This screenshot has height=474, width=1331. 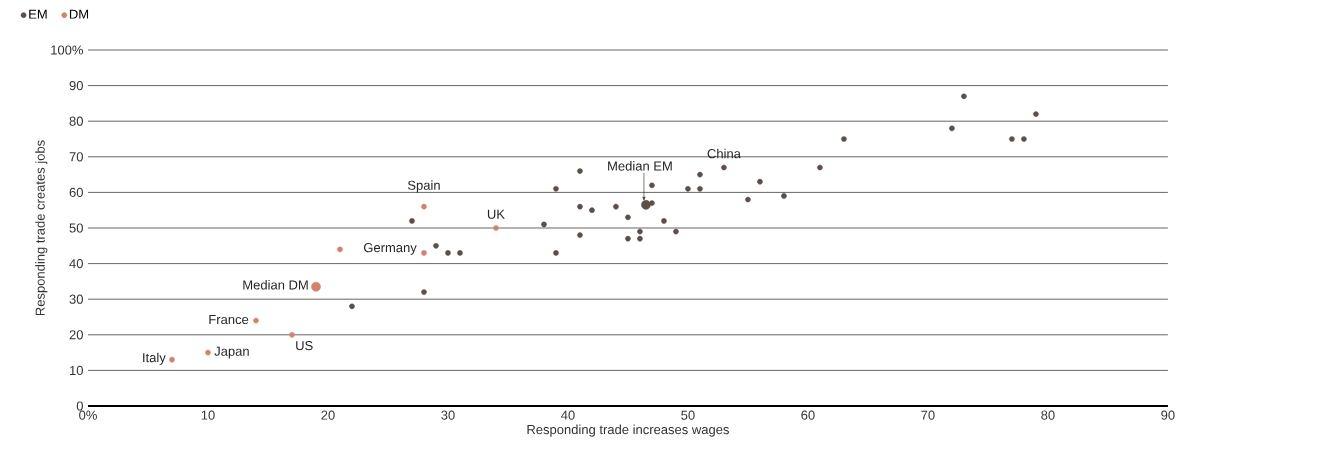 What do you see at coordinates (76, 157) in the screenshot?
I see `y-tick-label: 70` at bounding box center [76, 157].